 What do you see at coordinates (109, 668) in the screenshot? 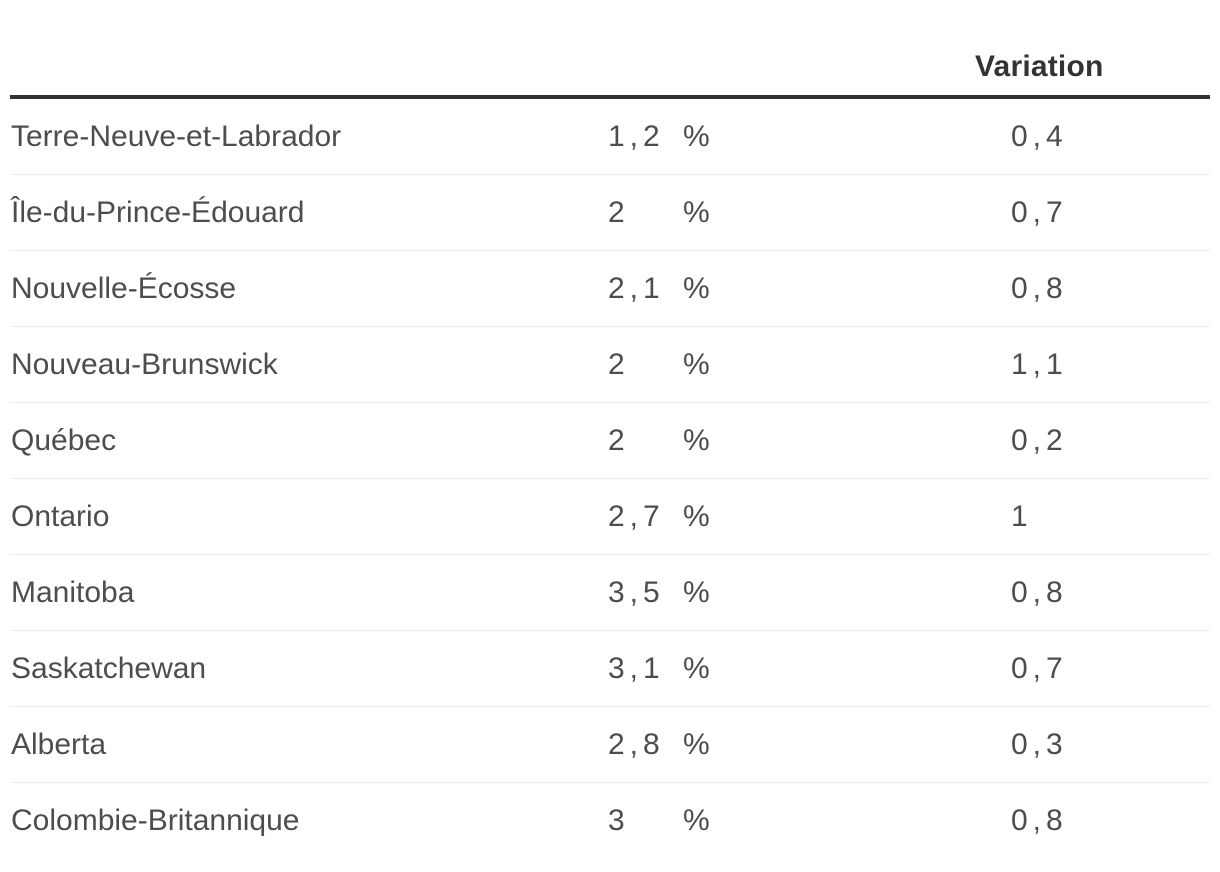
I see `province-label: Saskatchewan` at bounding box center [109, 668].